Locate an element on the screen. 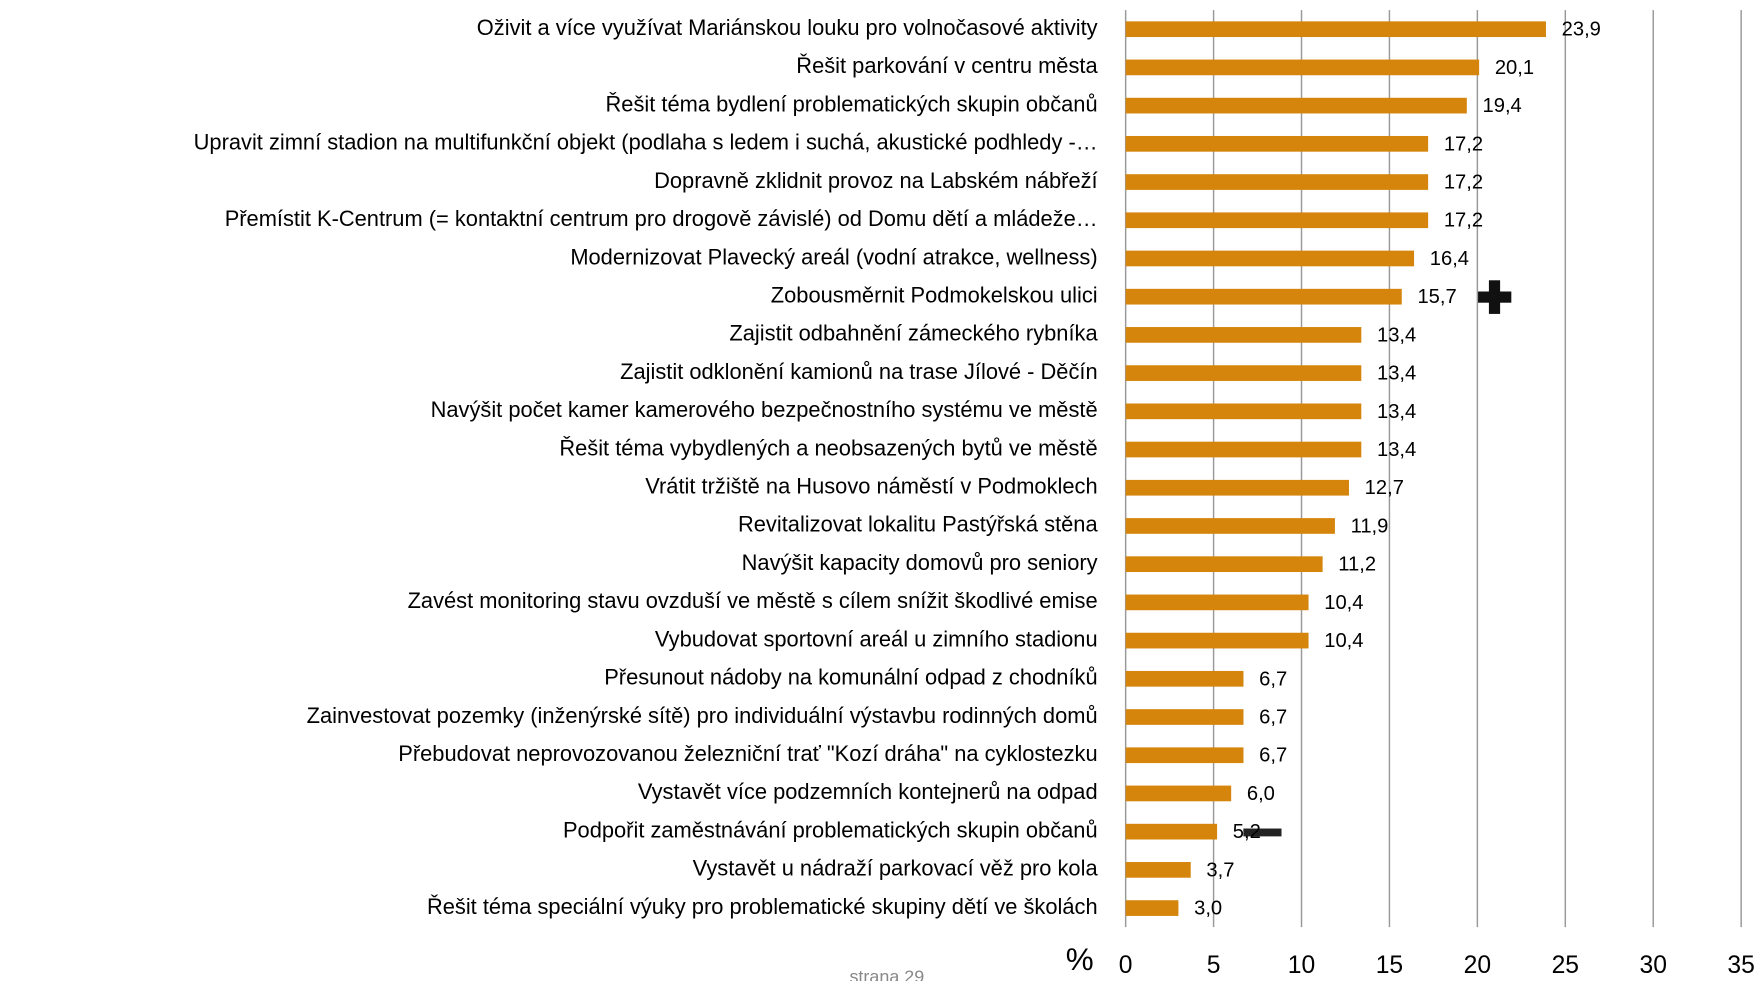  value-label: 11,2 is located at coordinates (1357, 565).